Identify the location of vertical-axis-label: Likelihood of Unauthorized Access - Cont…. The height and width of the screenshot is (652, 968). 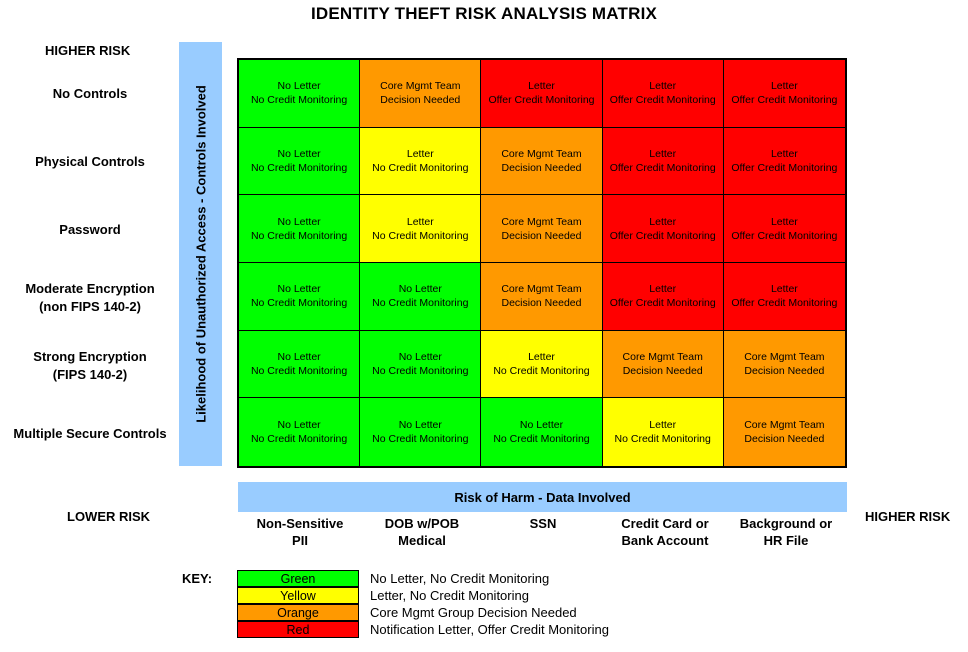
(200, 254).